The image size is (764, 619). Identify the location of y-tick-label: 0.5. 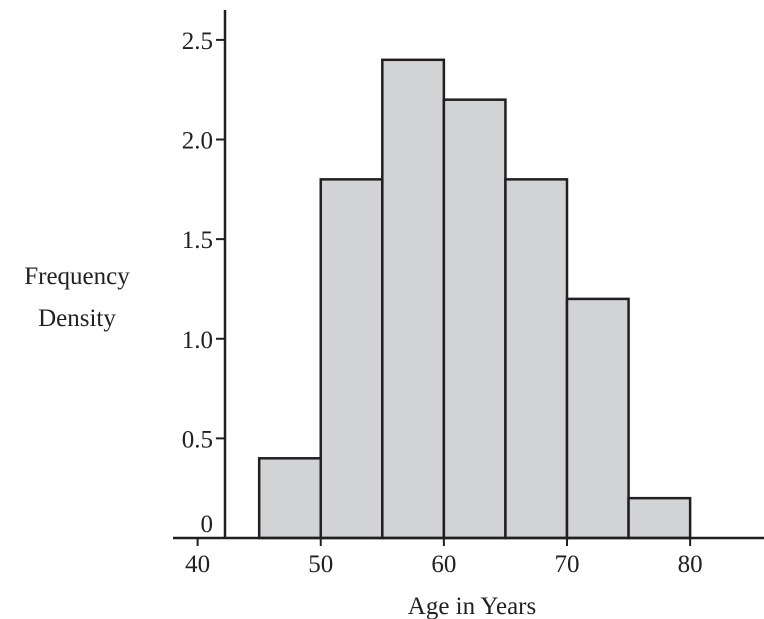
(197, 439).